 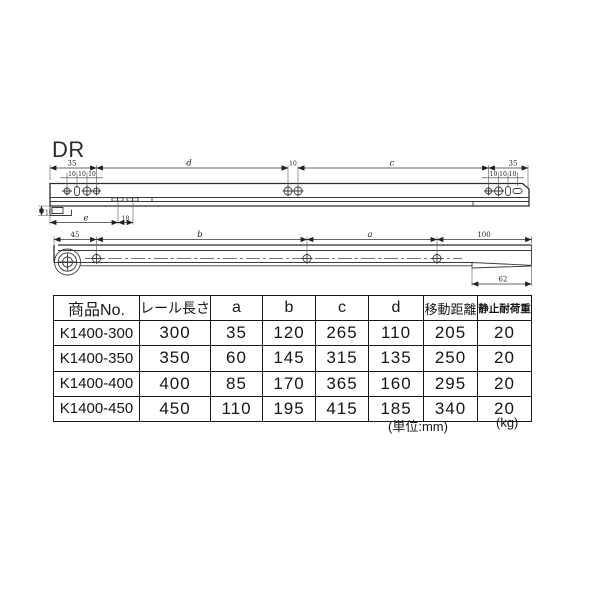 I want to click on table-row: K1400-400 400 85 170 365 160 295 20, so click(x=292, y=383).